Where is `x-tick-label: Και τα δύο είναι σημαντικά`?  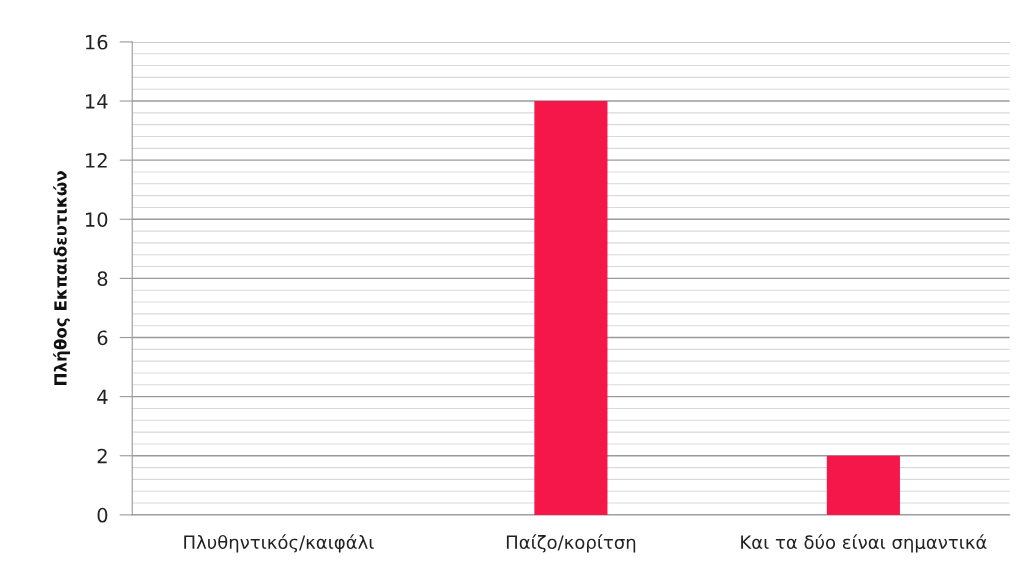 x-tick-label: Και τα δύο είναι σημαντικά is located at coordinates (864, 543).